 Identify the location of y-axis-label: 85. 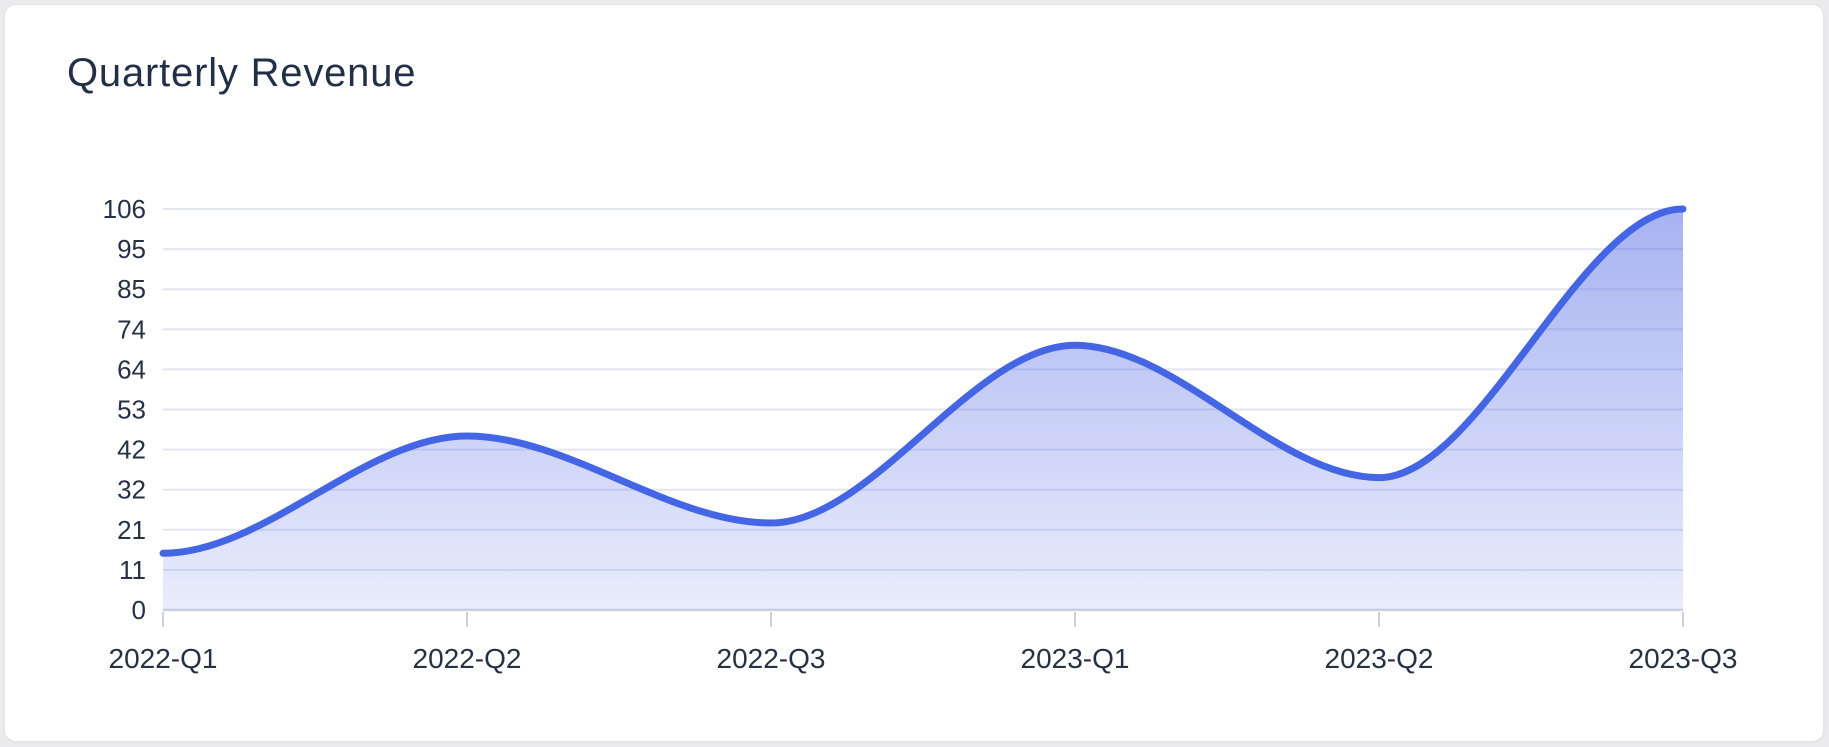
(131, 289).